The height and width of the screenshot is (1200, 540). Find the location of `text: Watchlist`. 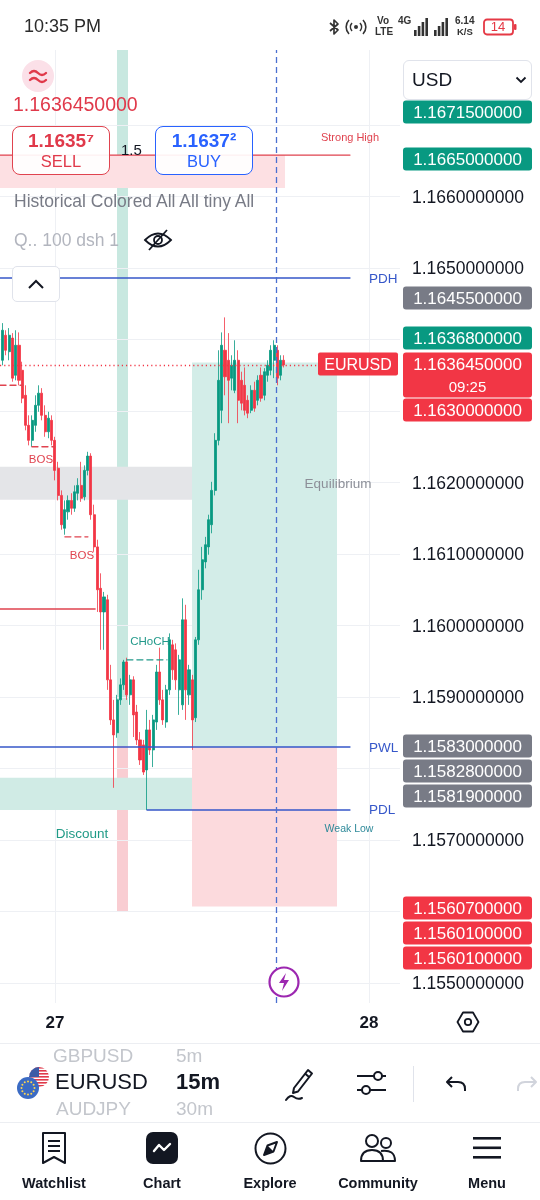

text: Watchlist is located at coordinates (54, 1184).